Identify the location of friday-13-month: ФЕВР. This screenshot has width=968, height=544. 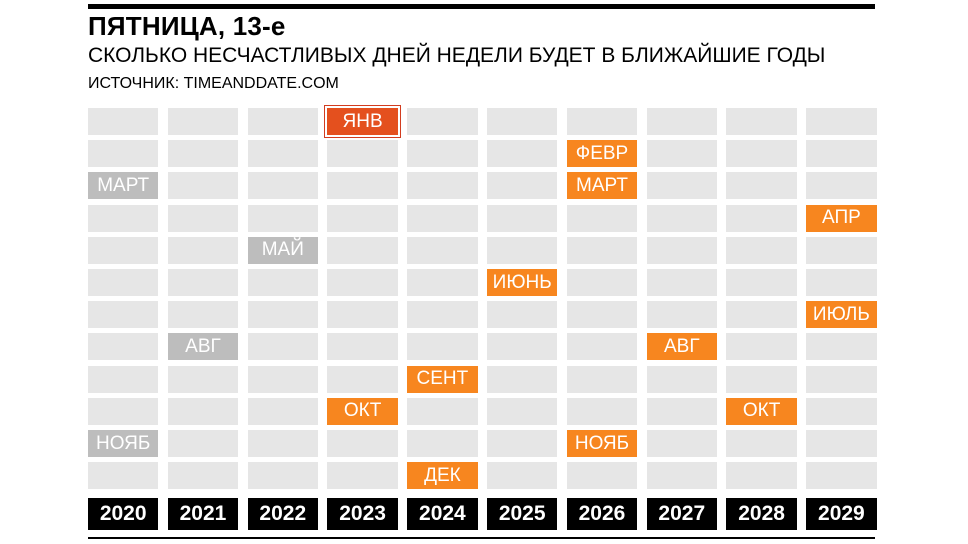
(602, 154).